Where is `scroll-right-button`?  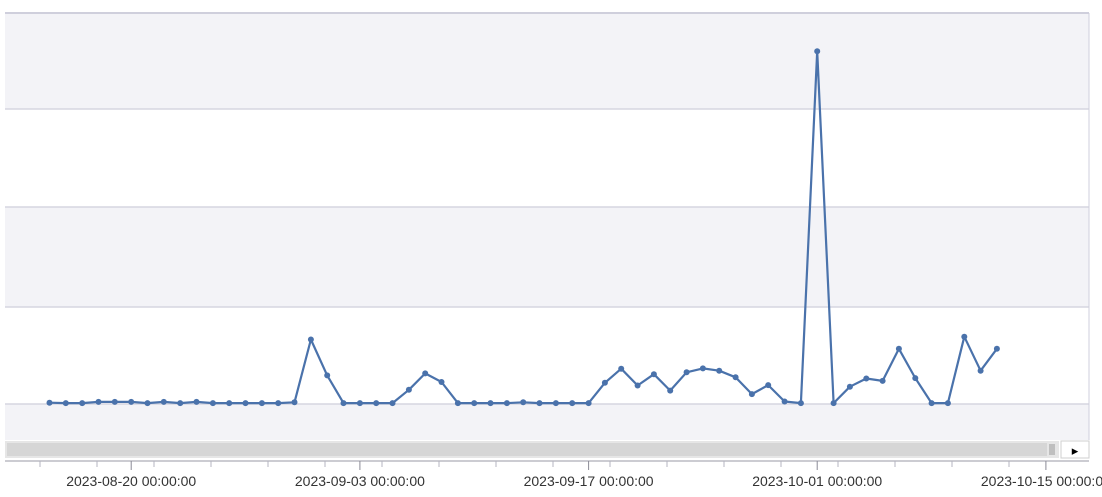 scroll-right-button is located at coordinates (1075, 449).